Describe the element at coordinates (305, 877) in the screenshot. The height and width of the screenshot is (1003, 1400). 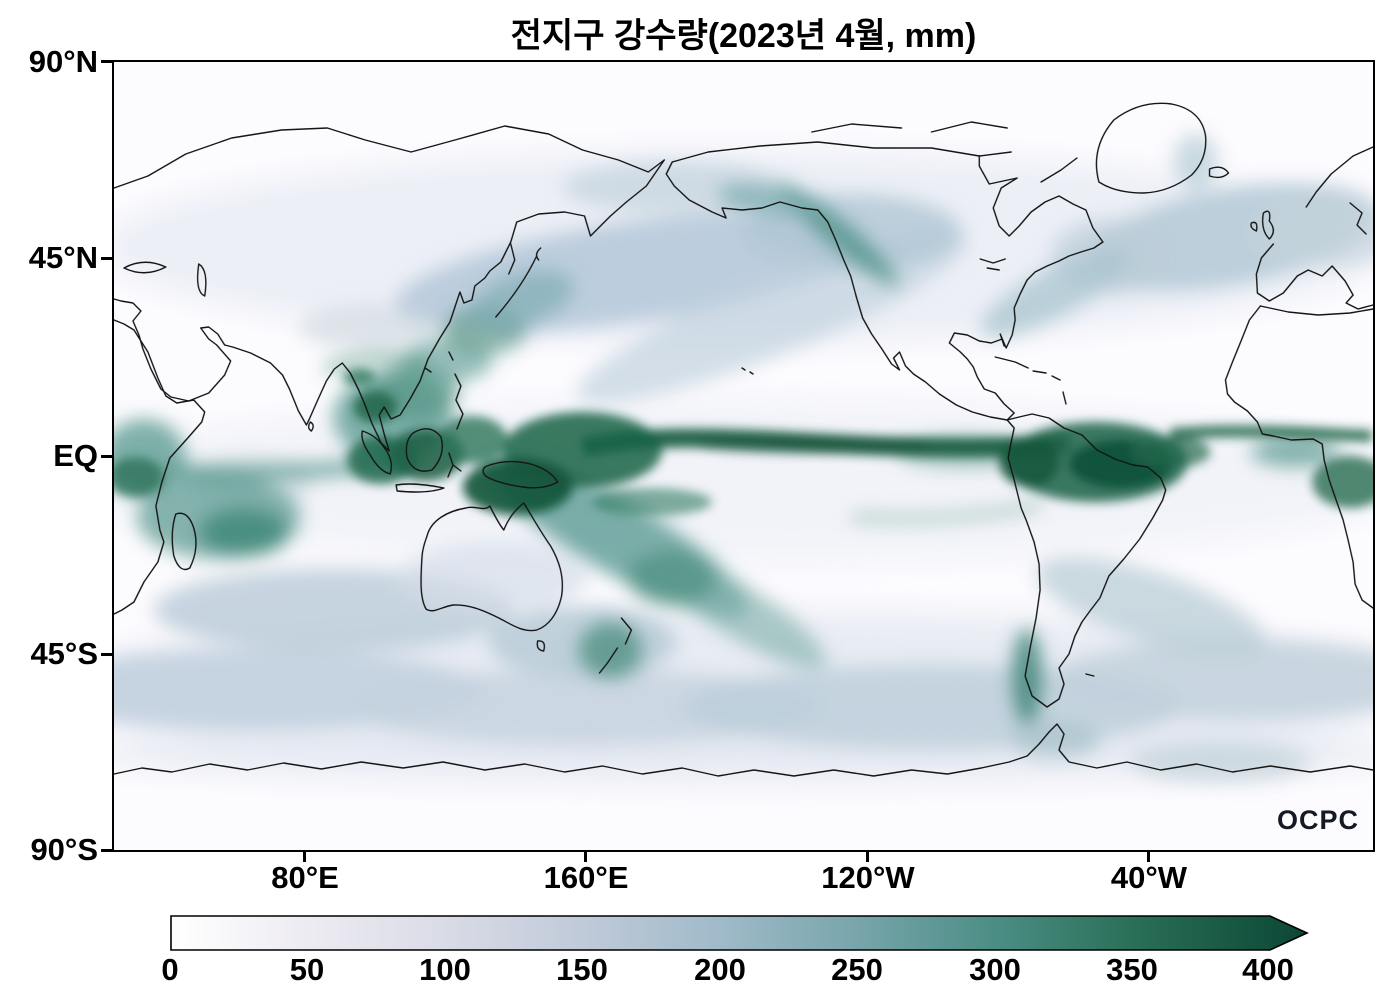
I see `lon-tick-80e: 80°E` at that location.